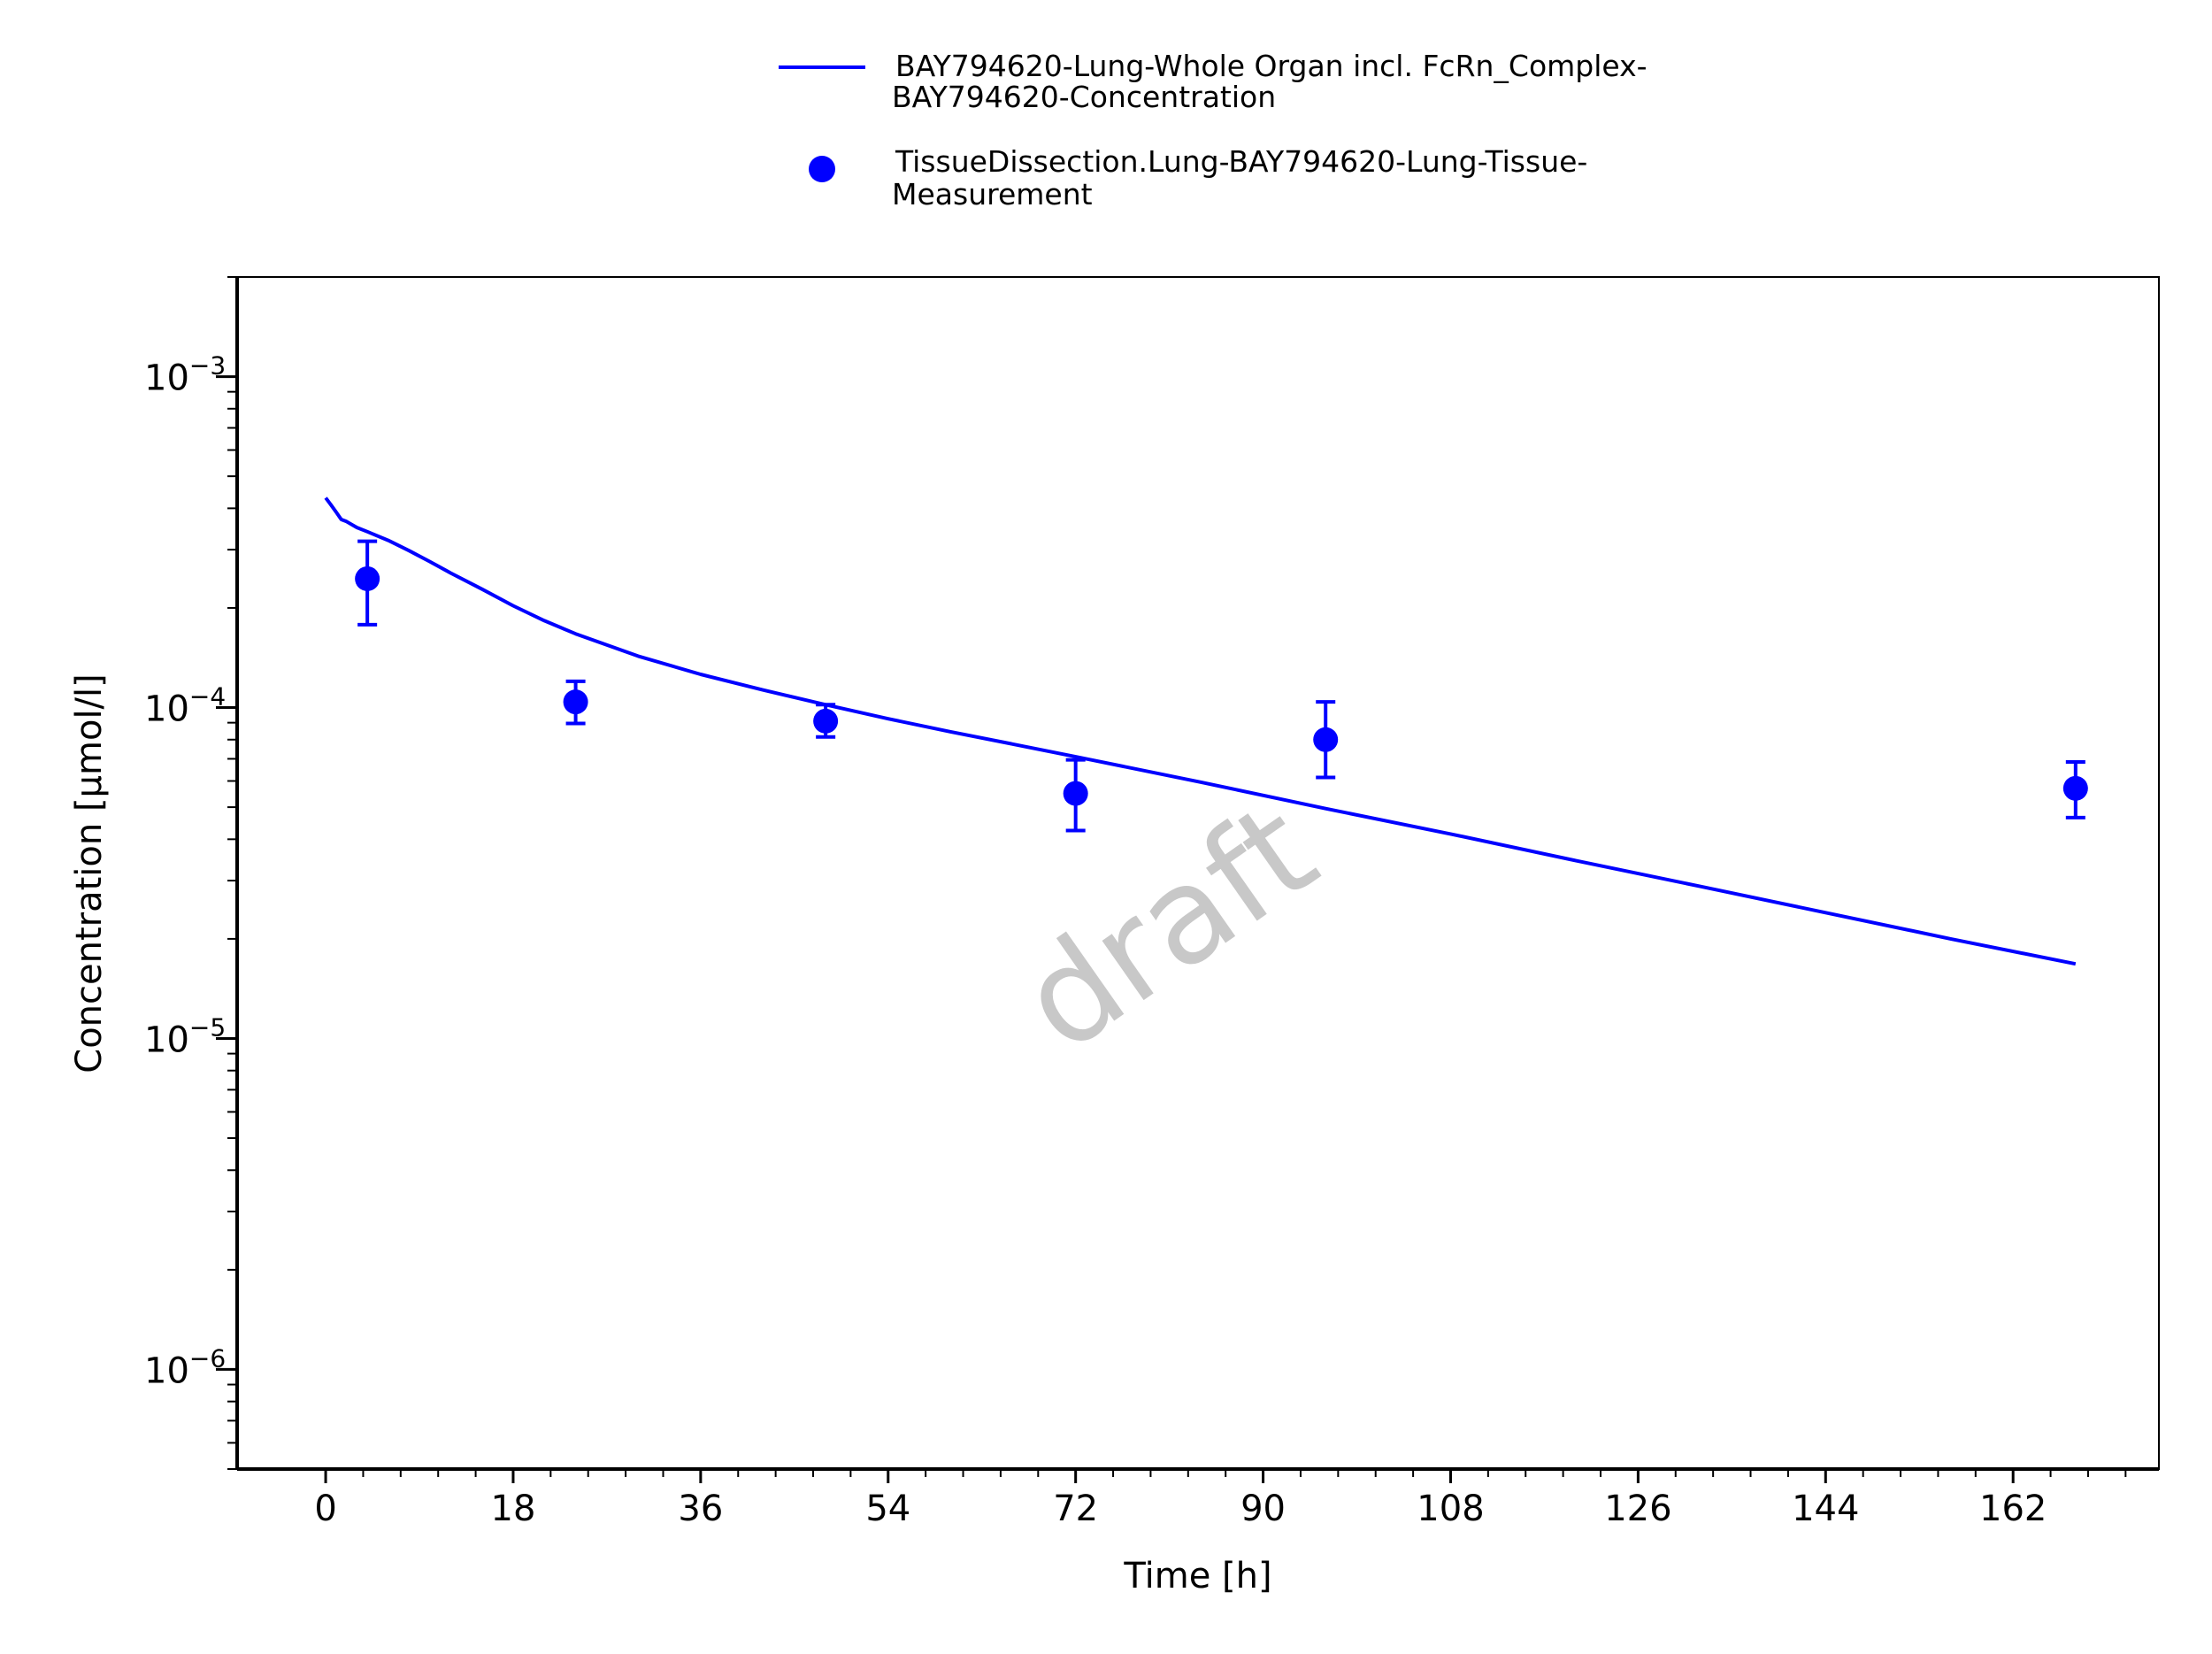 The width and height of the screenshot is (2212, 1654). Describe the element at coordinates (1450, 1509) in the screenshot. I see `x-tick-label: 108` at that location.